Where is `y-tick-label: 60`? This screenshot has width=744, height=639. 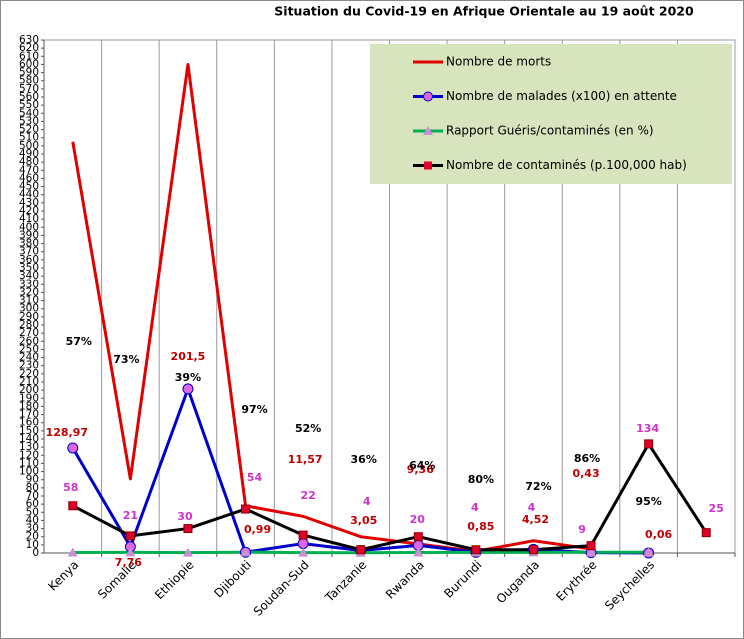
y-tick-label: 60 is located at coordinates (32, 504).